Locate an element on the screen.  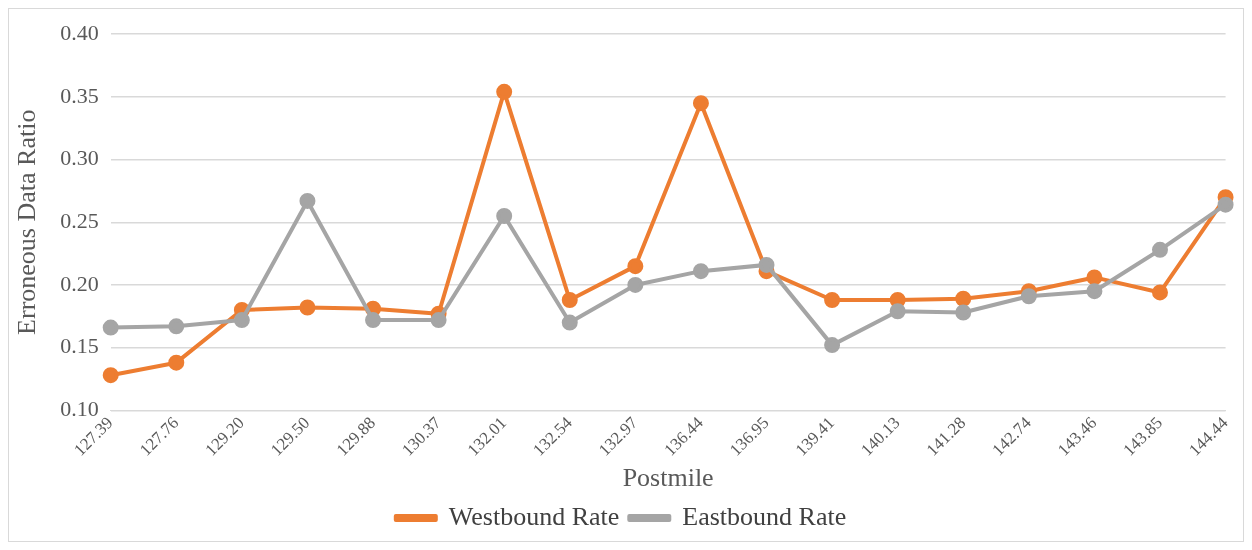
y-tick-label: 0.25 is located at coordinates (79, 221).